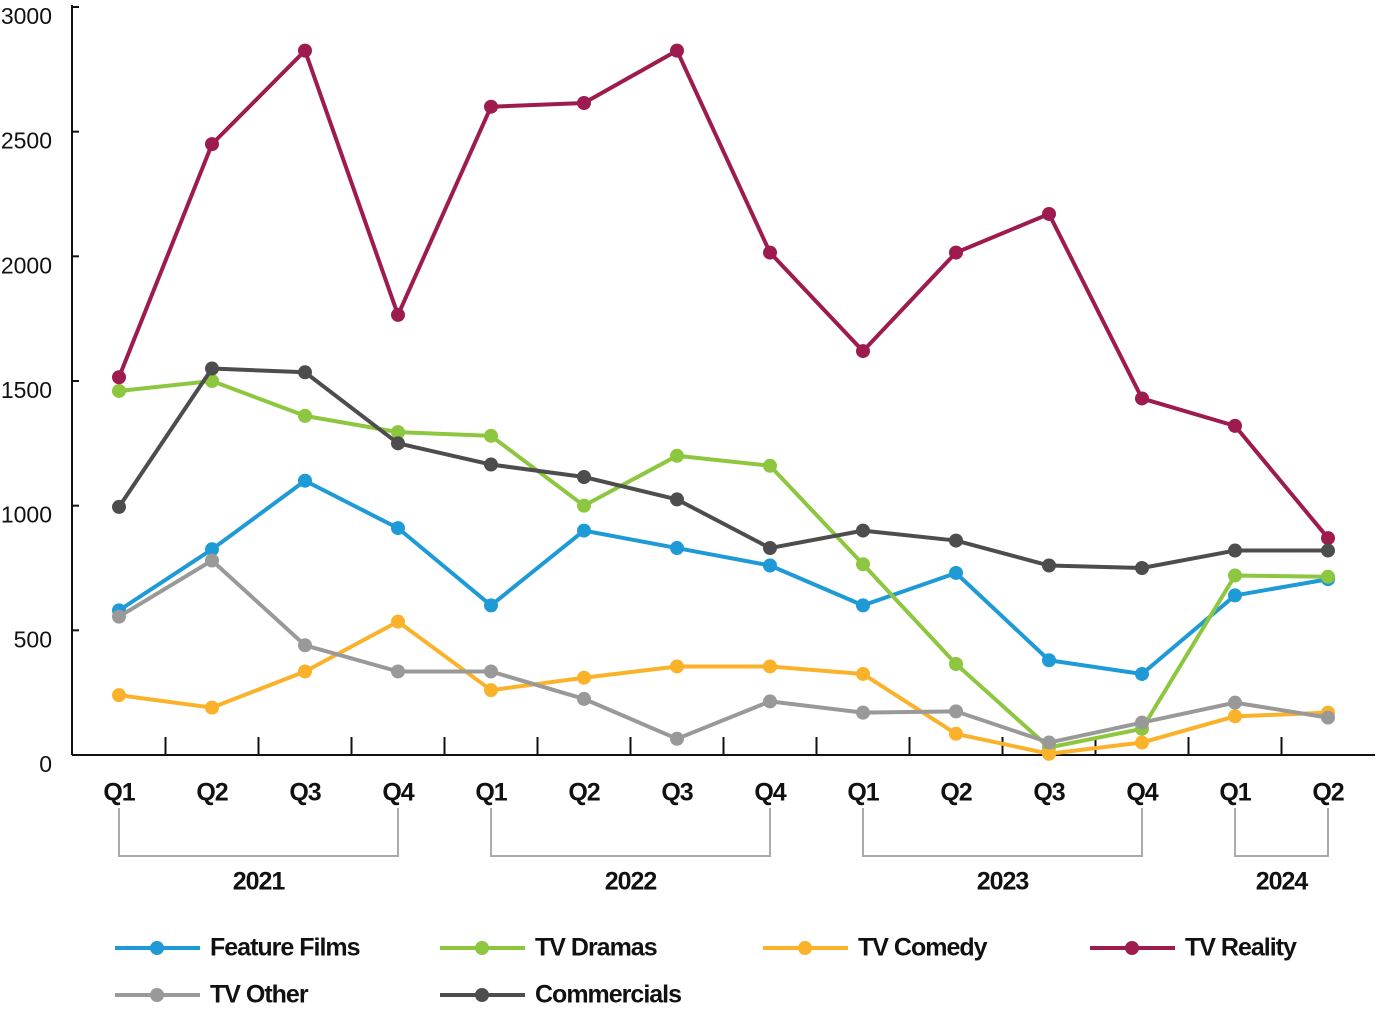 The image size is (1376, 1015). Describe the element at coordinates (1282, 882) in the screenshot. I see `group-label: 2024` at that location.